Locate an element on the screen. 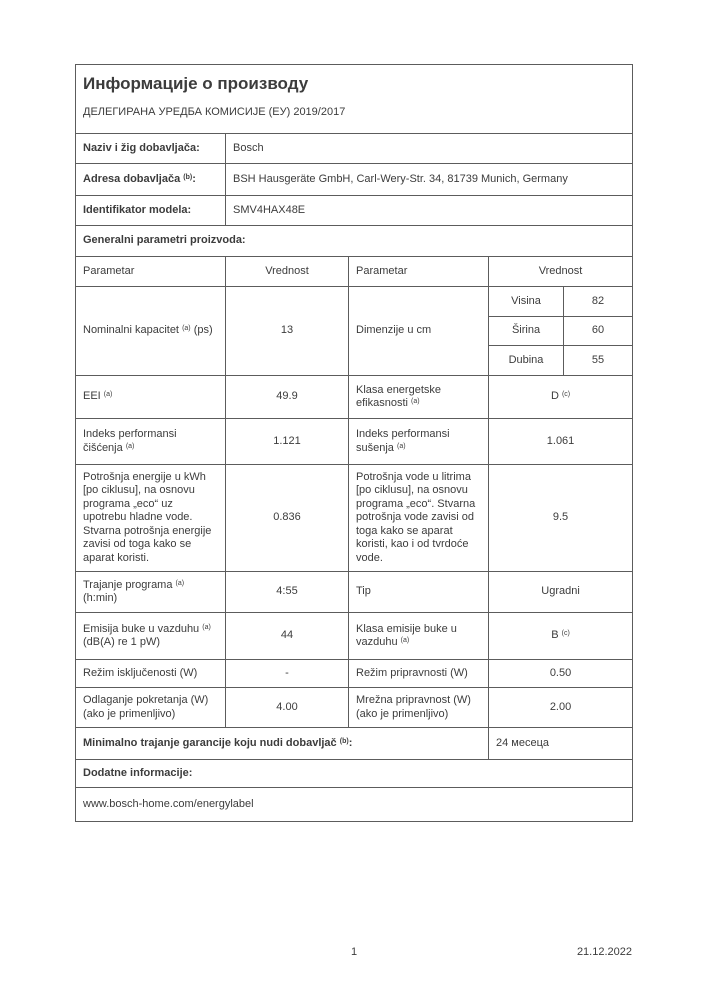 Image resolution: width=708 pixels, height=1000 pixels. capacity-label: Nominalni kapacitet (a) (ps) is located at coordinates (150, 331).